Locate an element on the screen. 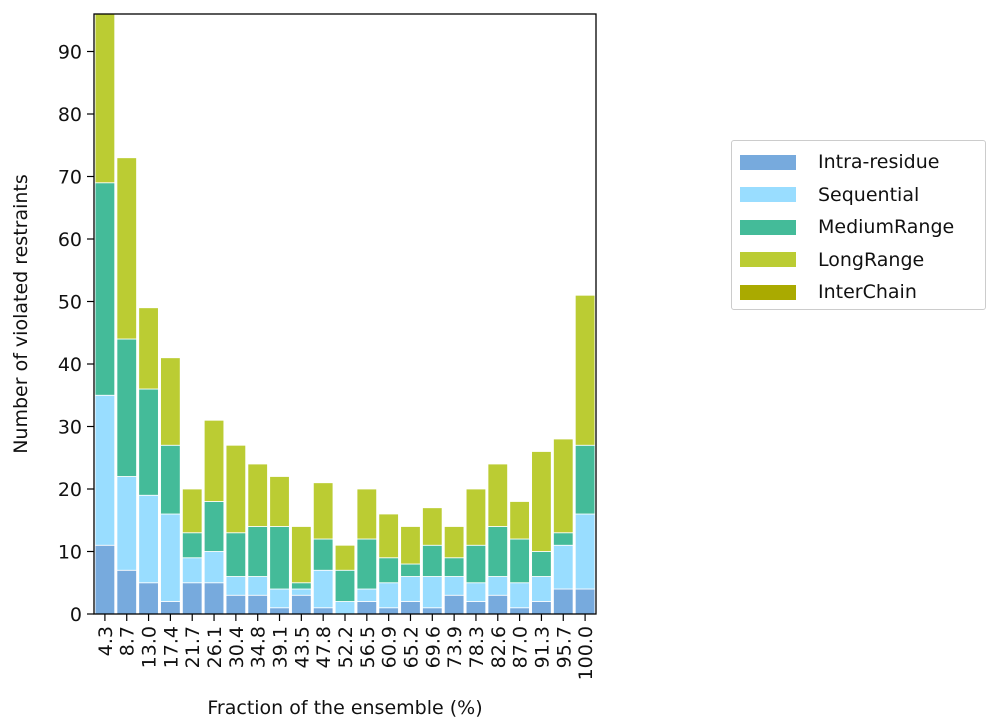 The image size is (988, 719). bar-segment-mediumrange-21.7 is located at coordinates (192, 545).